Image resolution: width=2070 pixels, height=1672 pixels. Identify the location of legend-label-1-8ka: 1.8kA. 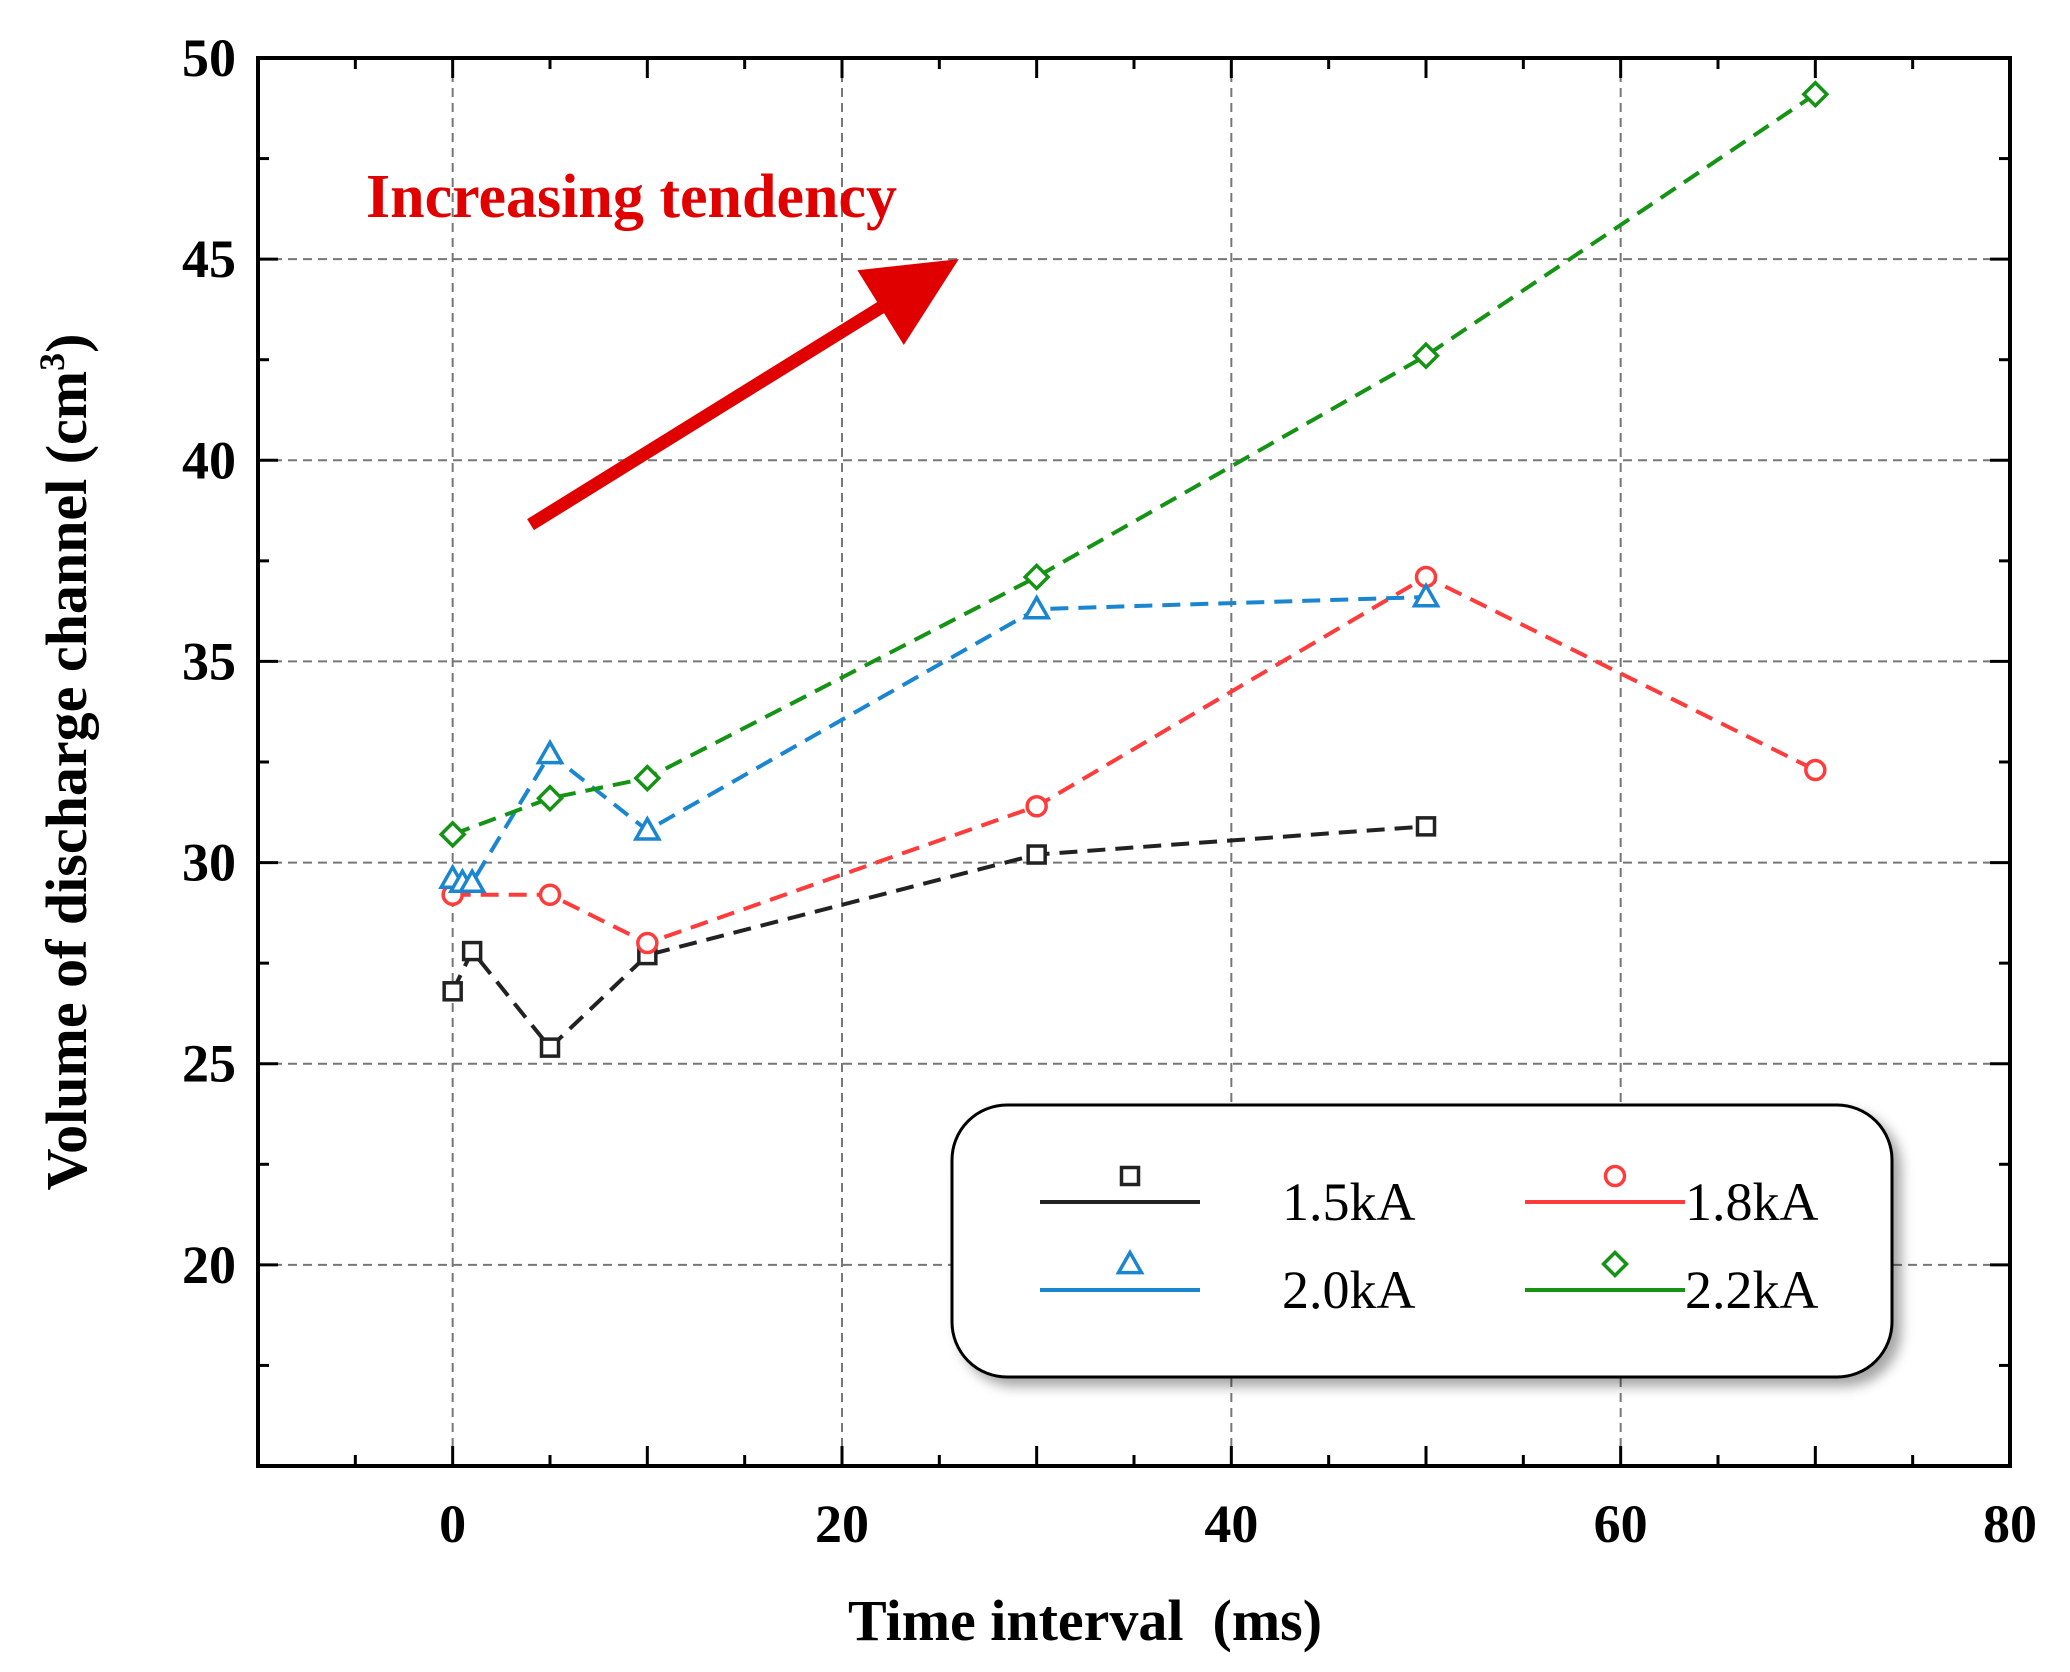
(1752, 1202).